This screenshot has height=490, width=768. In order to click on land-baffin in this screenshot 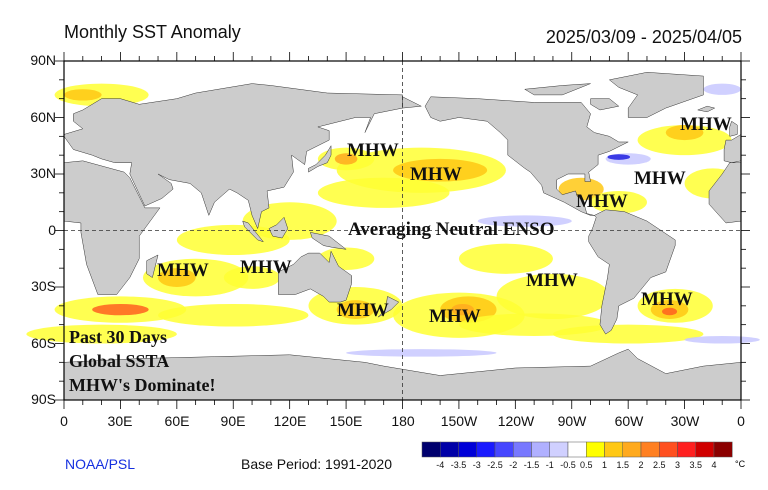, I will do `click(605, 104)`.